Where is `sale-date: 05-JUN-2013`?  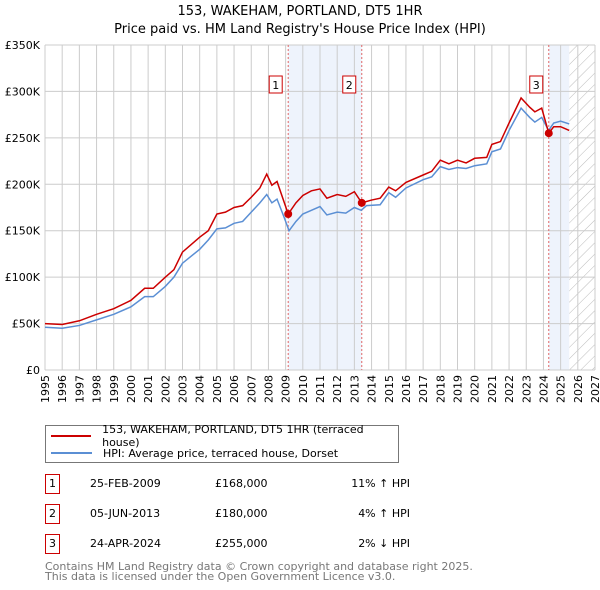 sale-date: 05-JUN-2013 is located at coordinates (125, 513).